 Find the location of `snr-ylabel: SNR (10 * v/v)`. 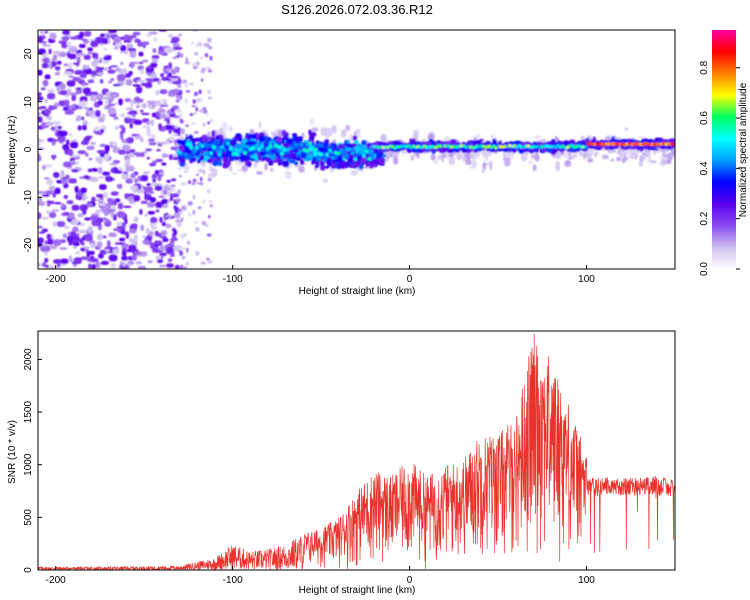

snr-ylabel: SNR (10 * v/v) is located at coordinates (12, 452).